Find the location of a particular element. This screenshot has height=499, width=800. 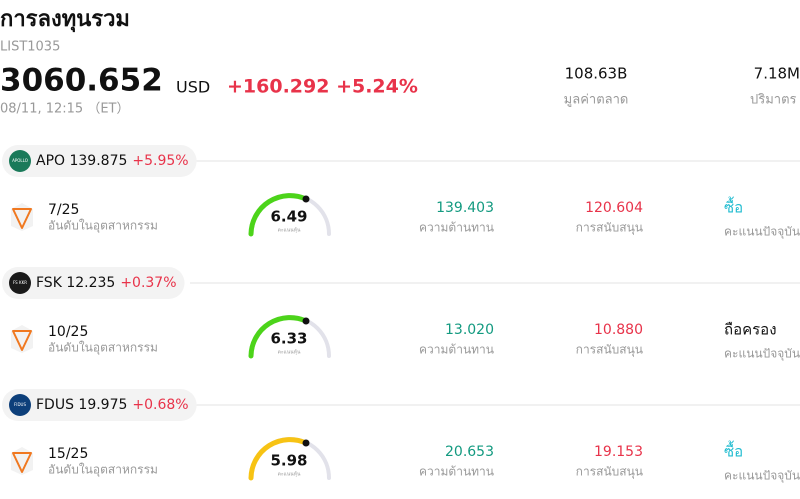

ticker: FSK 12.235 is located at coordinates (75, 283).